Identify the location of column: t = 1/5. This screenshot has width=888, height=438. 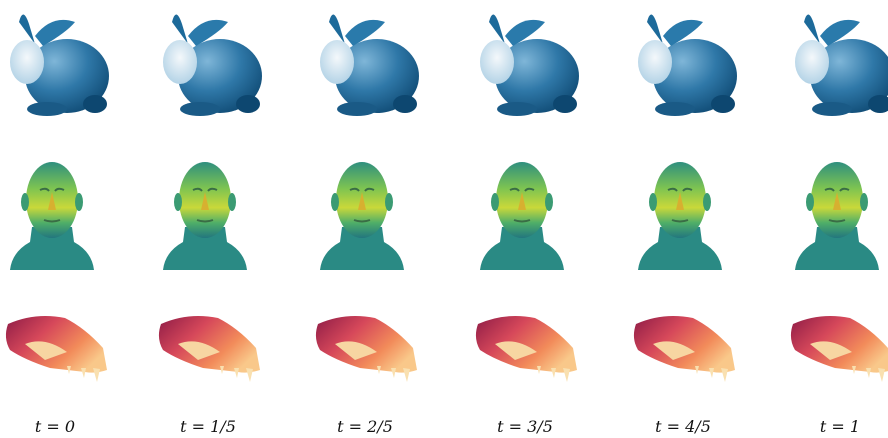
(210, 225).